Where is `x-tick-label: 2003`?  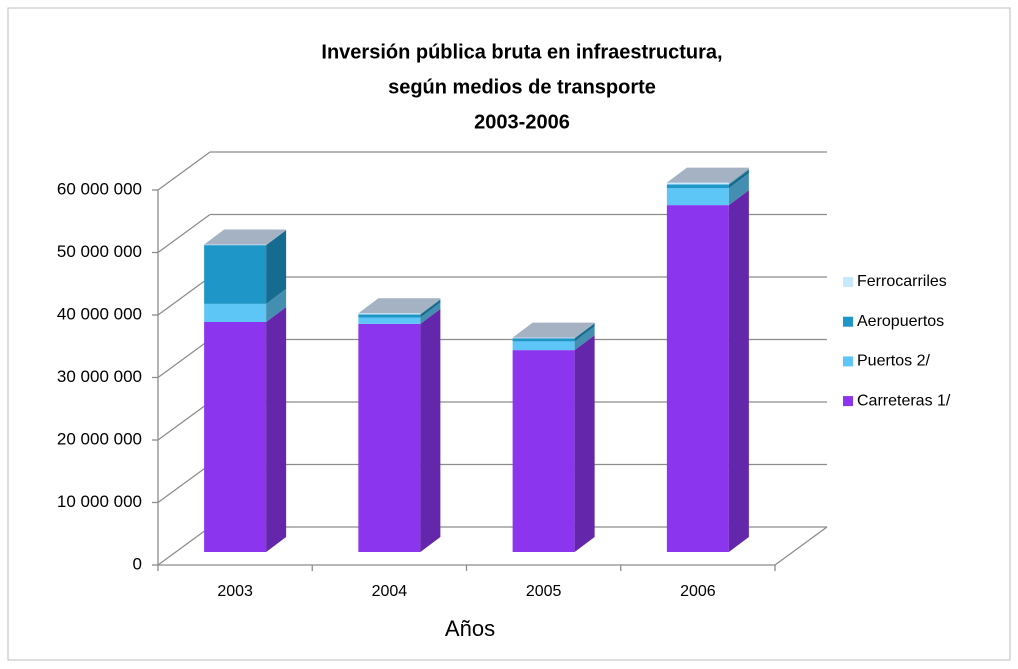
x-tick-label: 2003 is located at coordinates (235, 591).